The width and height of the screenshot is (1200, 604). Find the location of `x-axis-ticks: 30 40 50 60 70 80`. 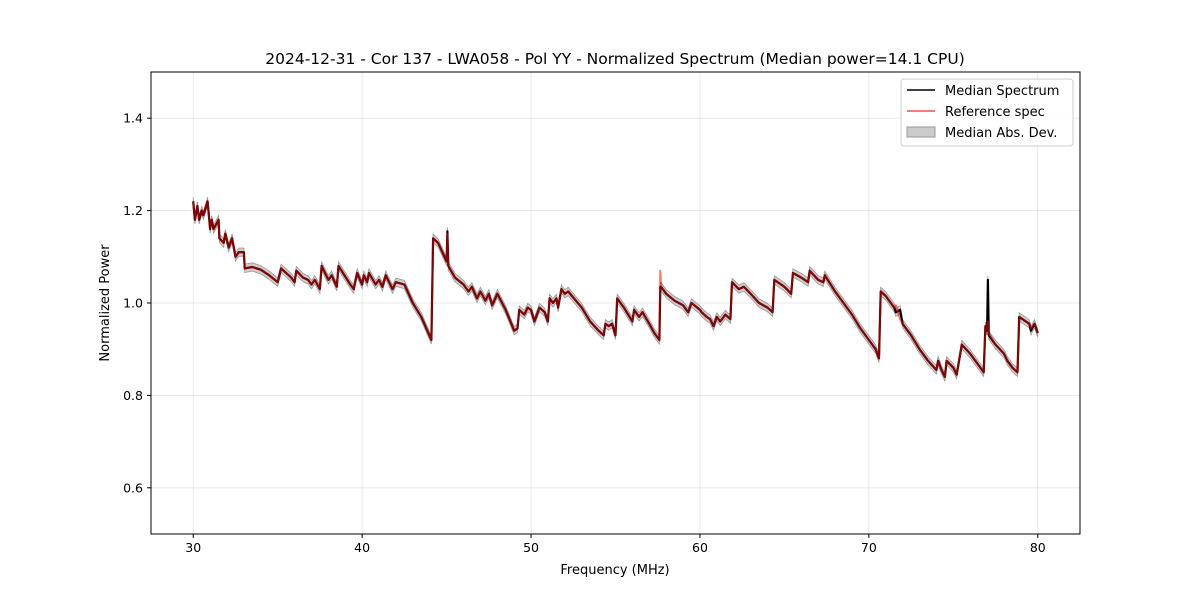

x-axis-ticks: 30 40 50 60 70 80 is located at coordinates (615, 544).